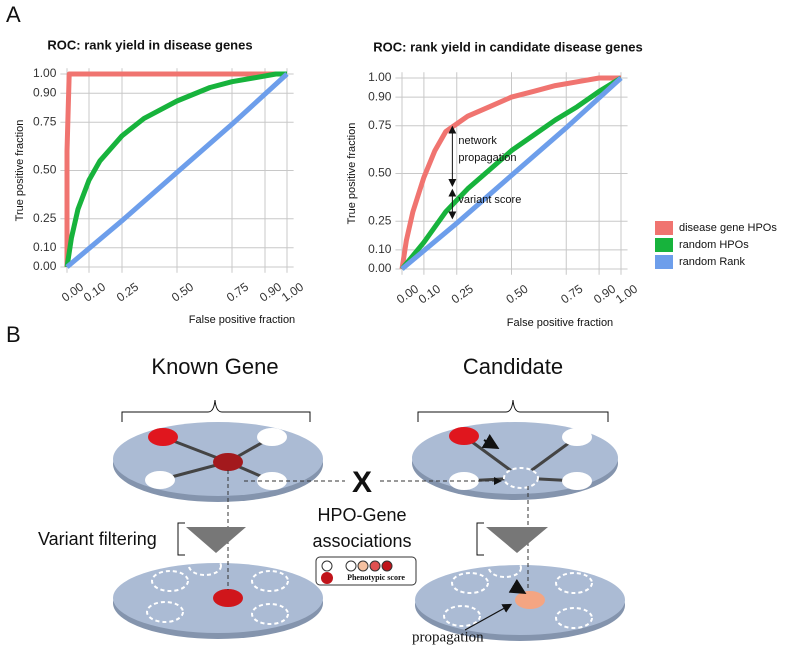  I want to click on label: Phenotypic score, so click(376, 577).